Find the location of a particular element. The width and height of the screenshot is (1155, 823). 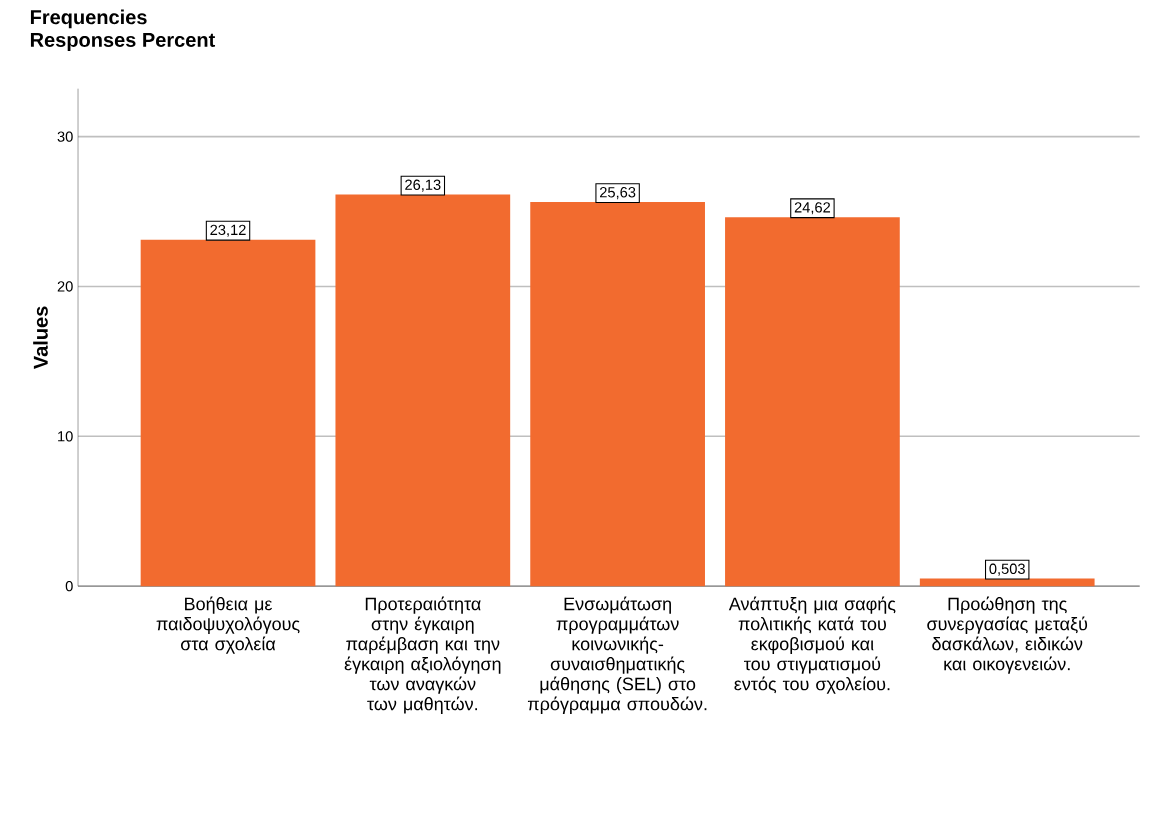

y-tick-label: 20 is located at coordinates (65, 286).